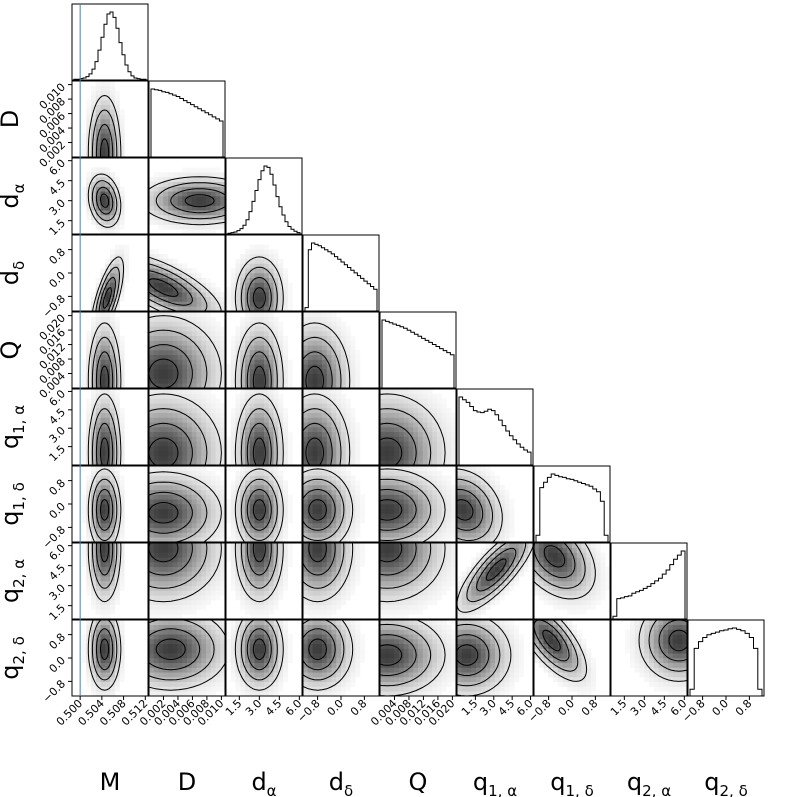  Describe the element at coordinates (187, 350) in the screenshot. I see `panel-Q-vs-D` at that location.